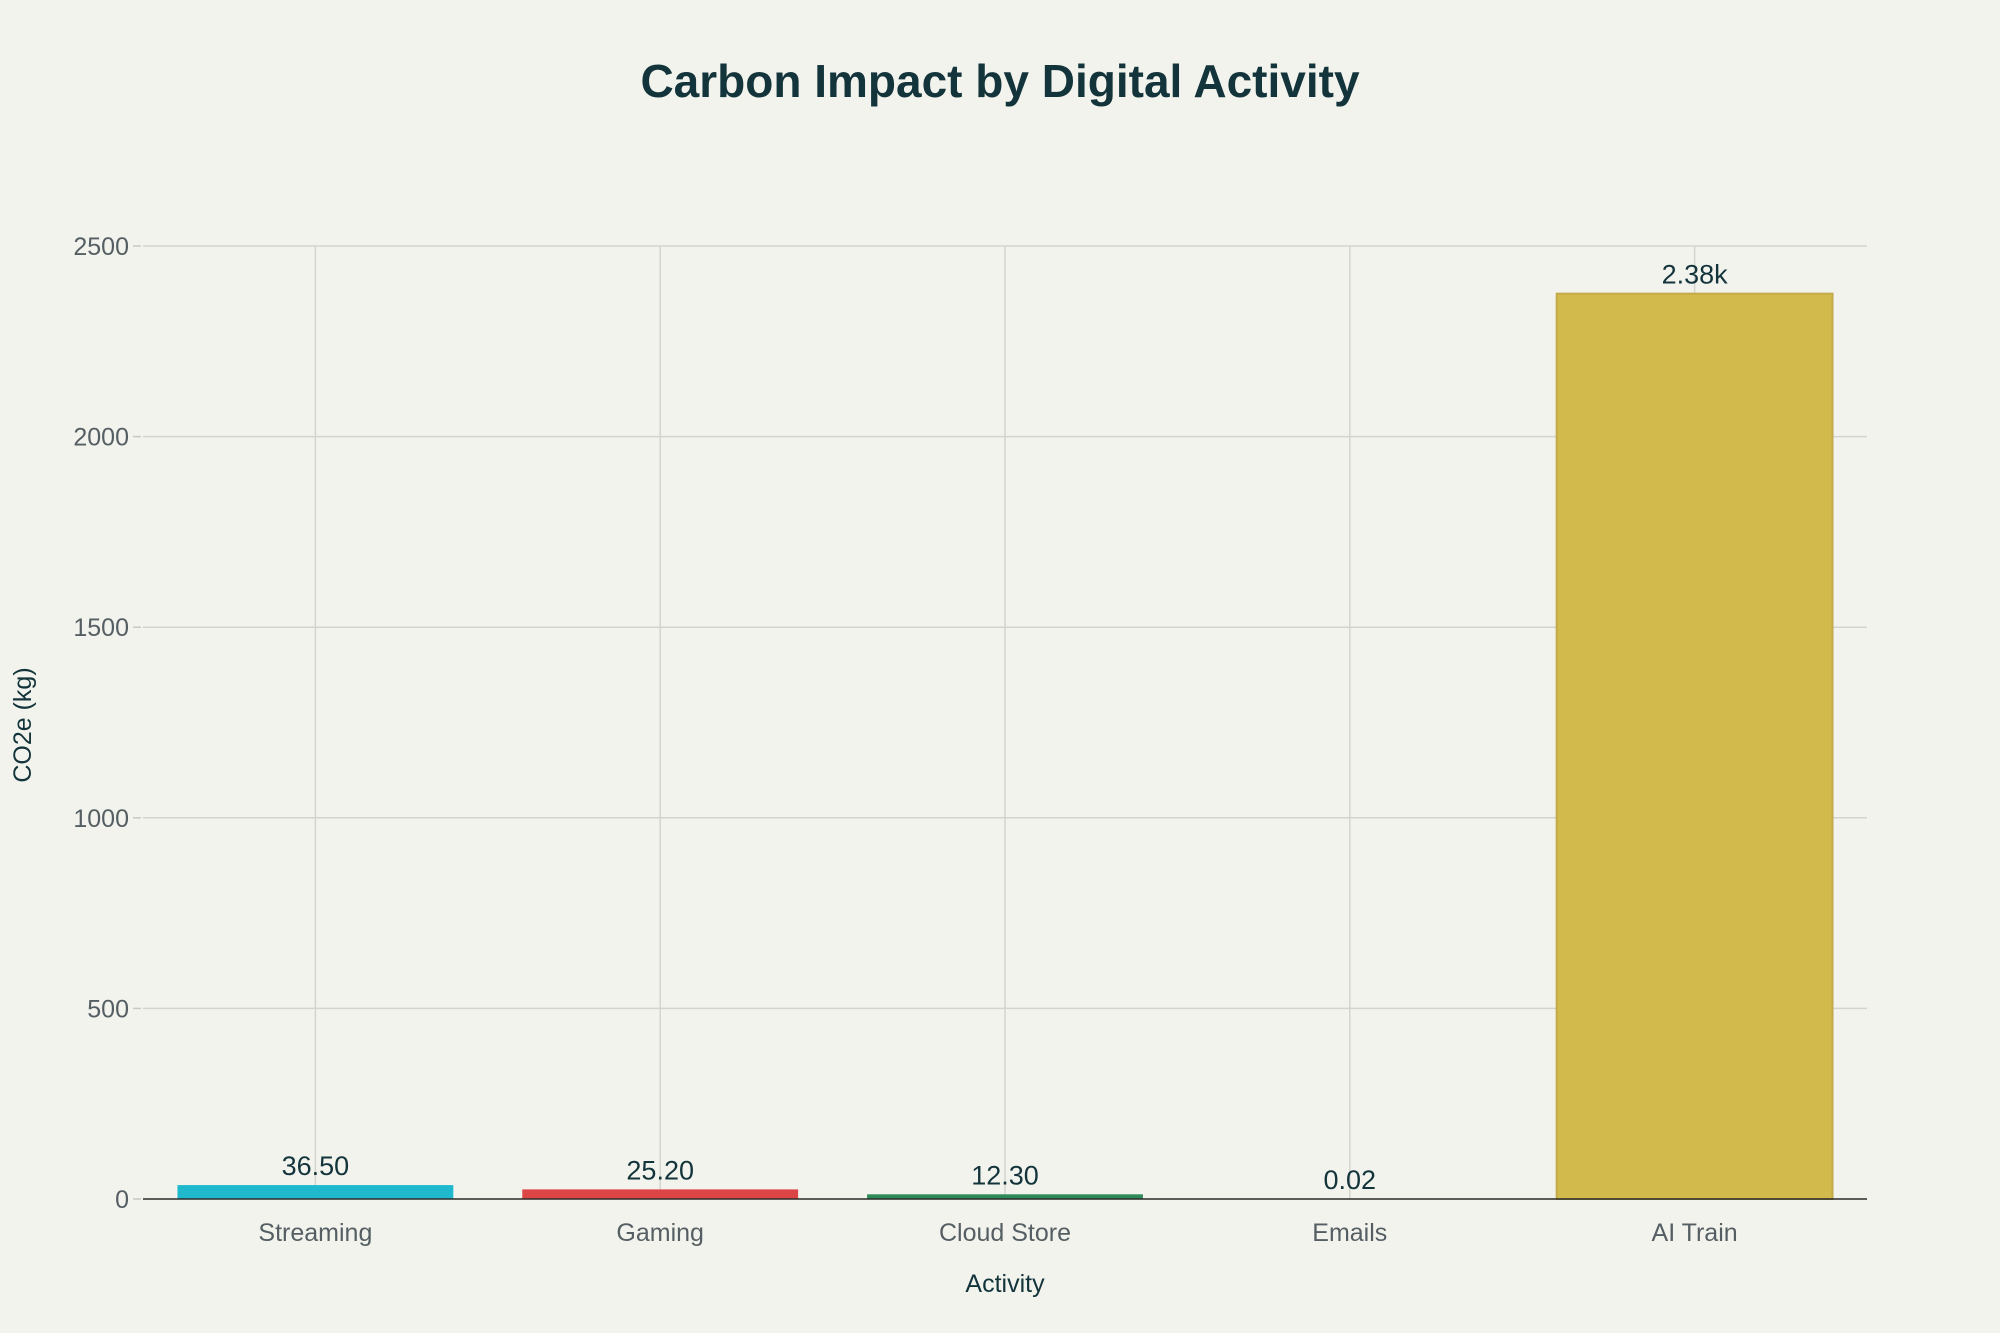  I want to click on x-tick-label: AI Train, so click(1695, 1233).